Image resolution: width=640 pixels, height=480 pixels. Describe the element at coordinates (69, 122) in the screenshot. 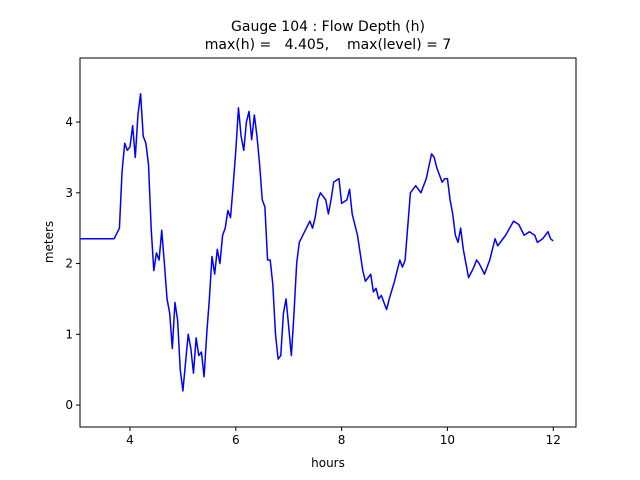

I see `y-tick-label: 4` at that location.